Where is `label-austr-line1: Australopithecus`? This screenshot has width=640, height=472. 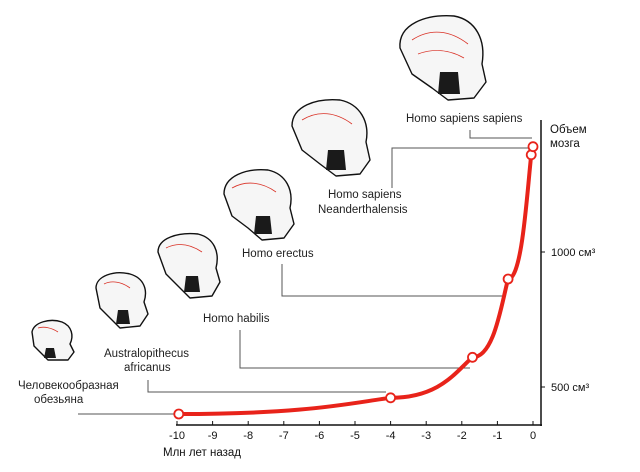
label-austr-line1: Australopithecus is located at coordinates (146, 354).